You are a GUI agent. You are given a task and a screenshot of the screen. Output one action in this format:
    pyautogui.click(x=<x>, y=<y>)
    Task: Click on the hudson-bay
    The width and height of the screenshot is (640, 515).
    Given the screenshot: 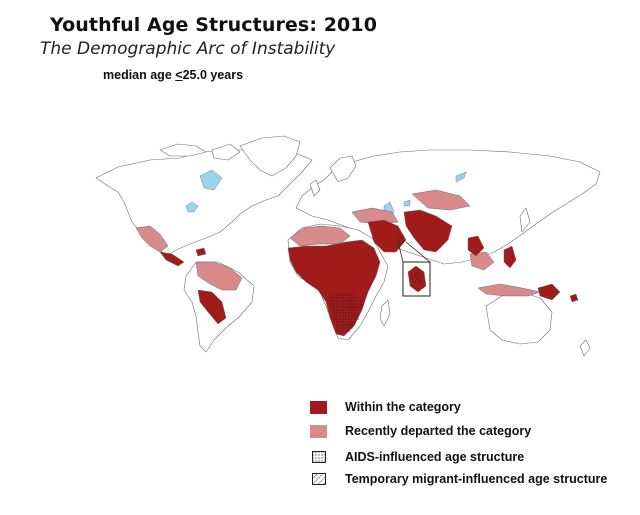 What is the action you would take?
    pyautogui.click(x=211, y=180)
    